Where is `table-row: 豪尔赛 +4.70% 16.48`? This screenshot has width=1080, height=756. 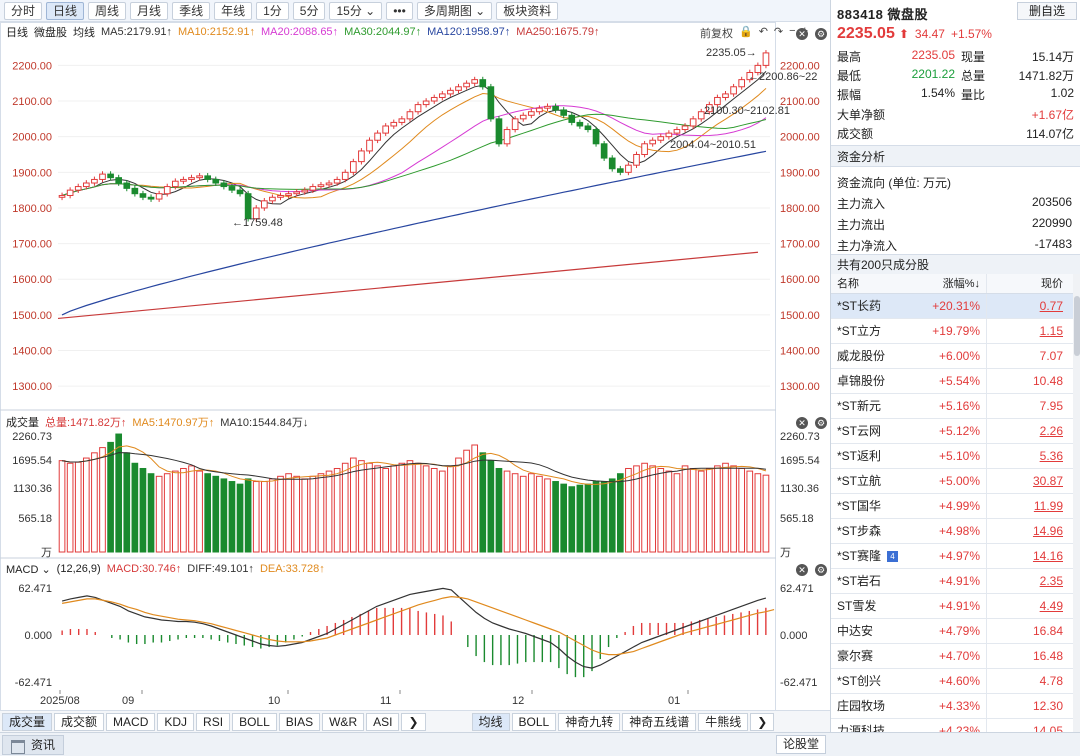
table-row: 豪尔赛 +4.70% 16.48 is located at coordinates (952, 656).